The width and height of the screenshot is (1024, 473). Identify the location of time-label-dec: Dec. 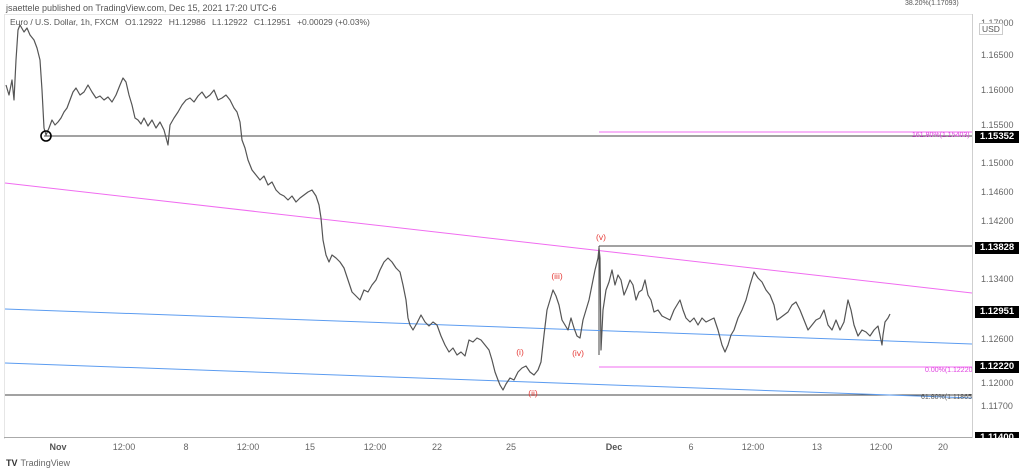
(614, 447).